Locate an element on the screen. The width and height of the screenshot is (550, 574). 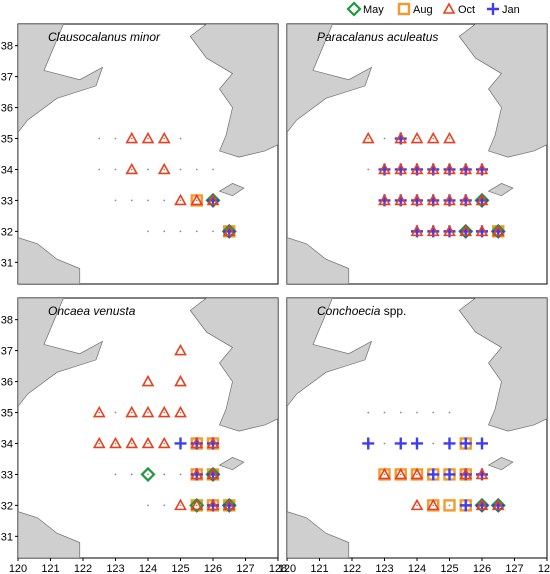
legend-marker-jan is located at coordinates (493, 9).